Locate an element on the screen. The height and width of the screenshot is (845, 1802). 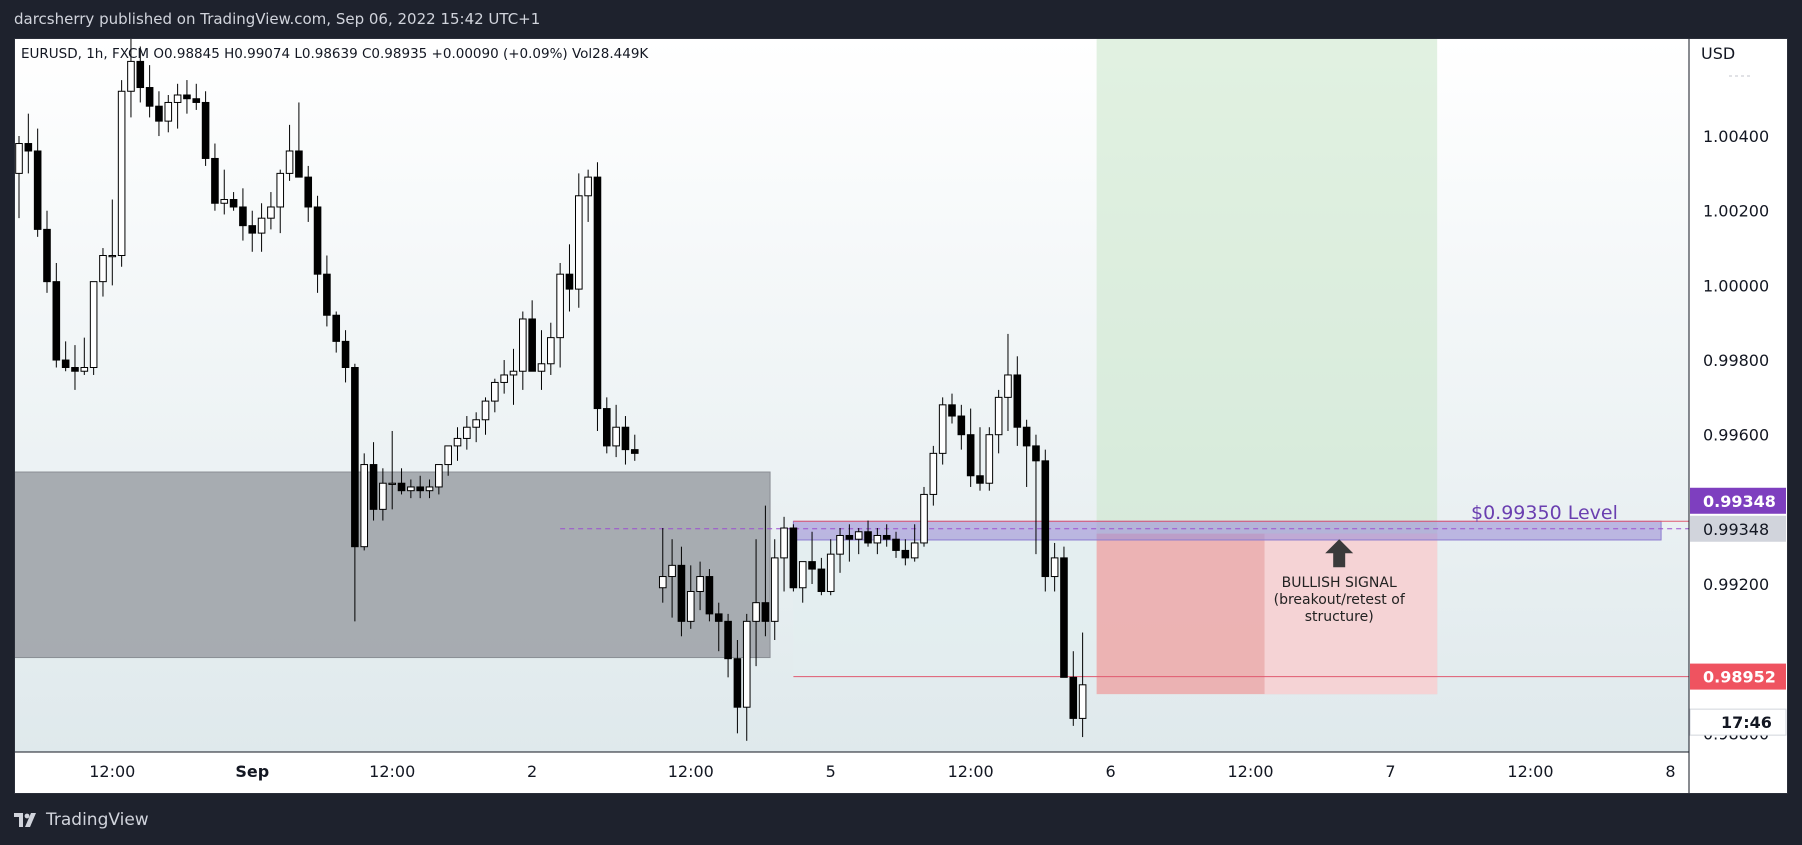
arrow-up-icon is located at coordinates (1339, 553).